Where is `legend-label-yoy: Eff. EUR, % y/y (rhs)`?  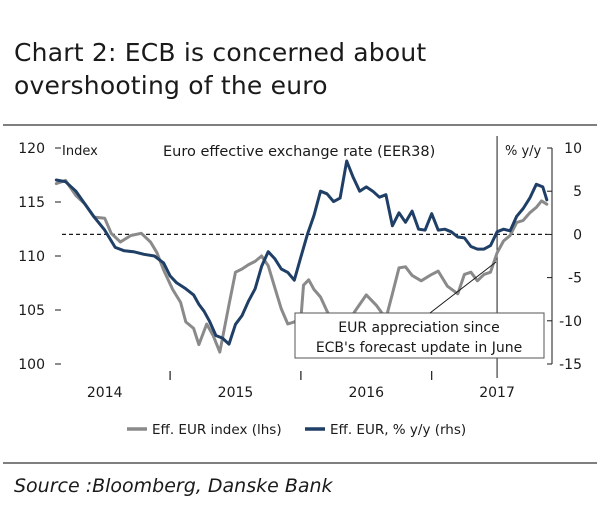
legend-label-yoy: Eff. EUR, % y/y (rhs) is located at coordinates (398, 430).